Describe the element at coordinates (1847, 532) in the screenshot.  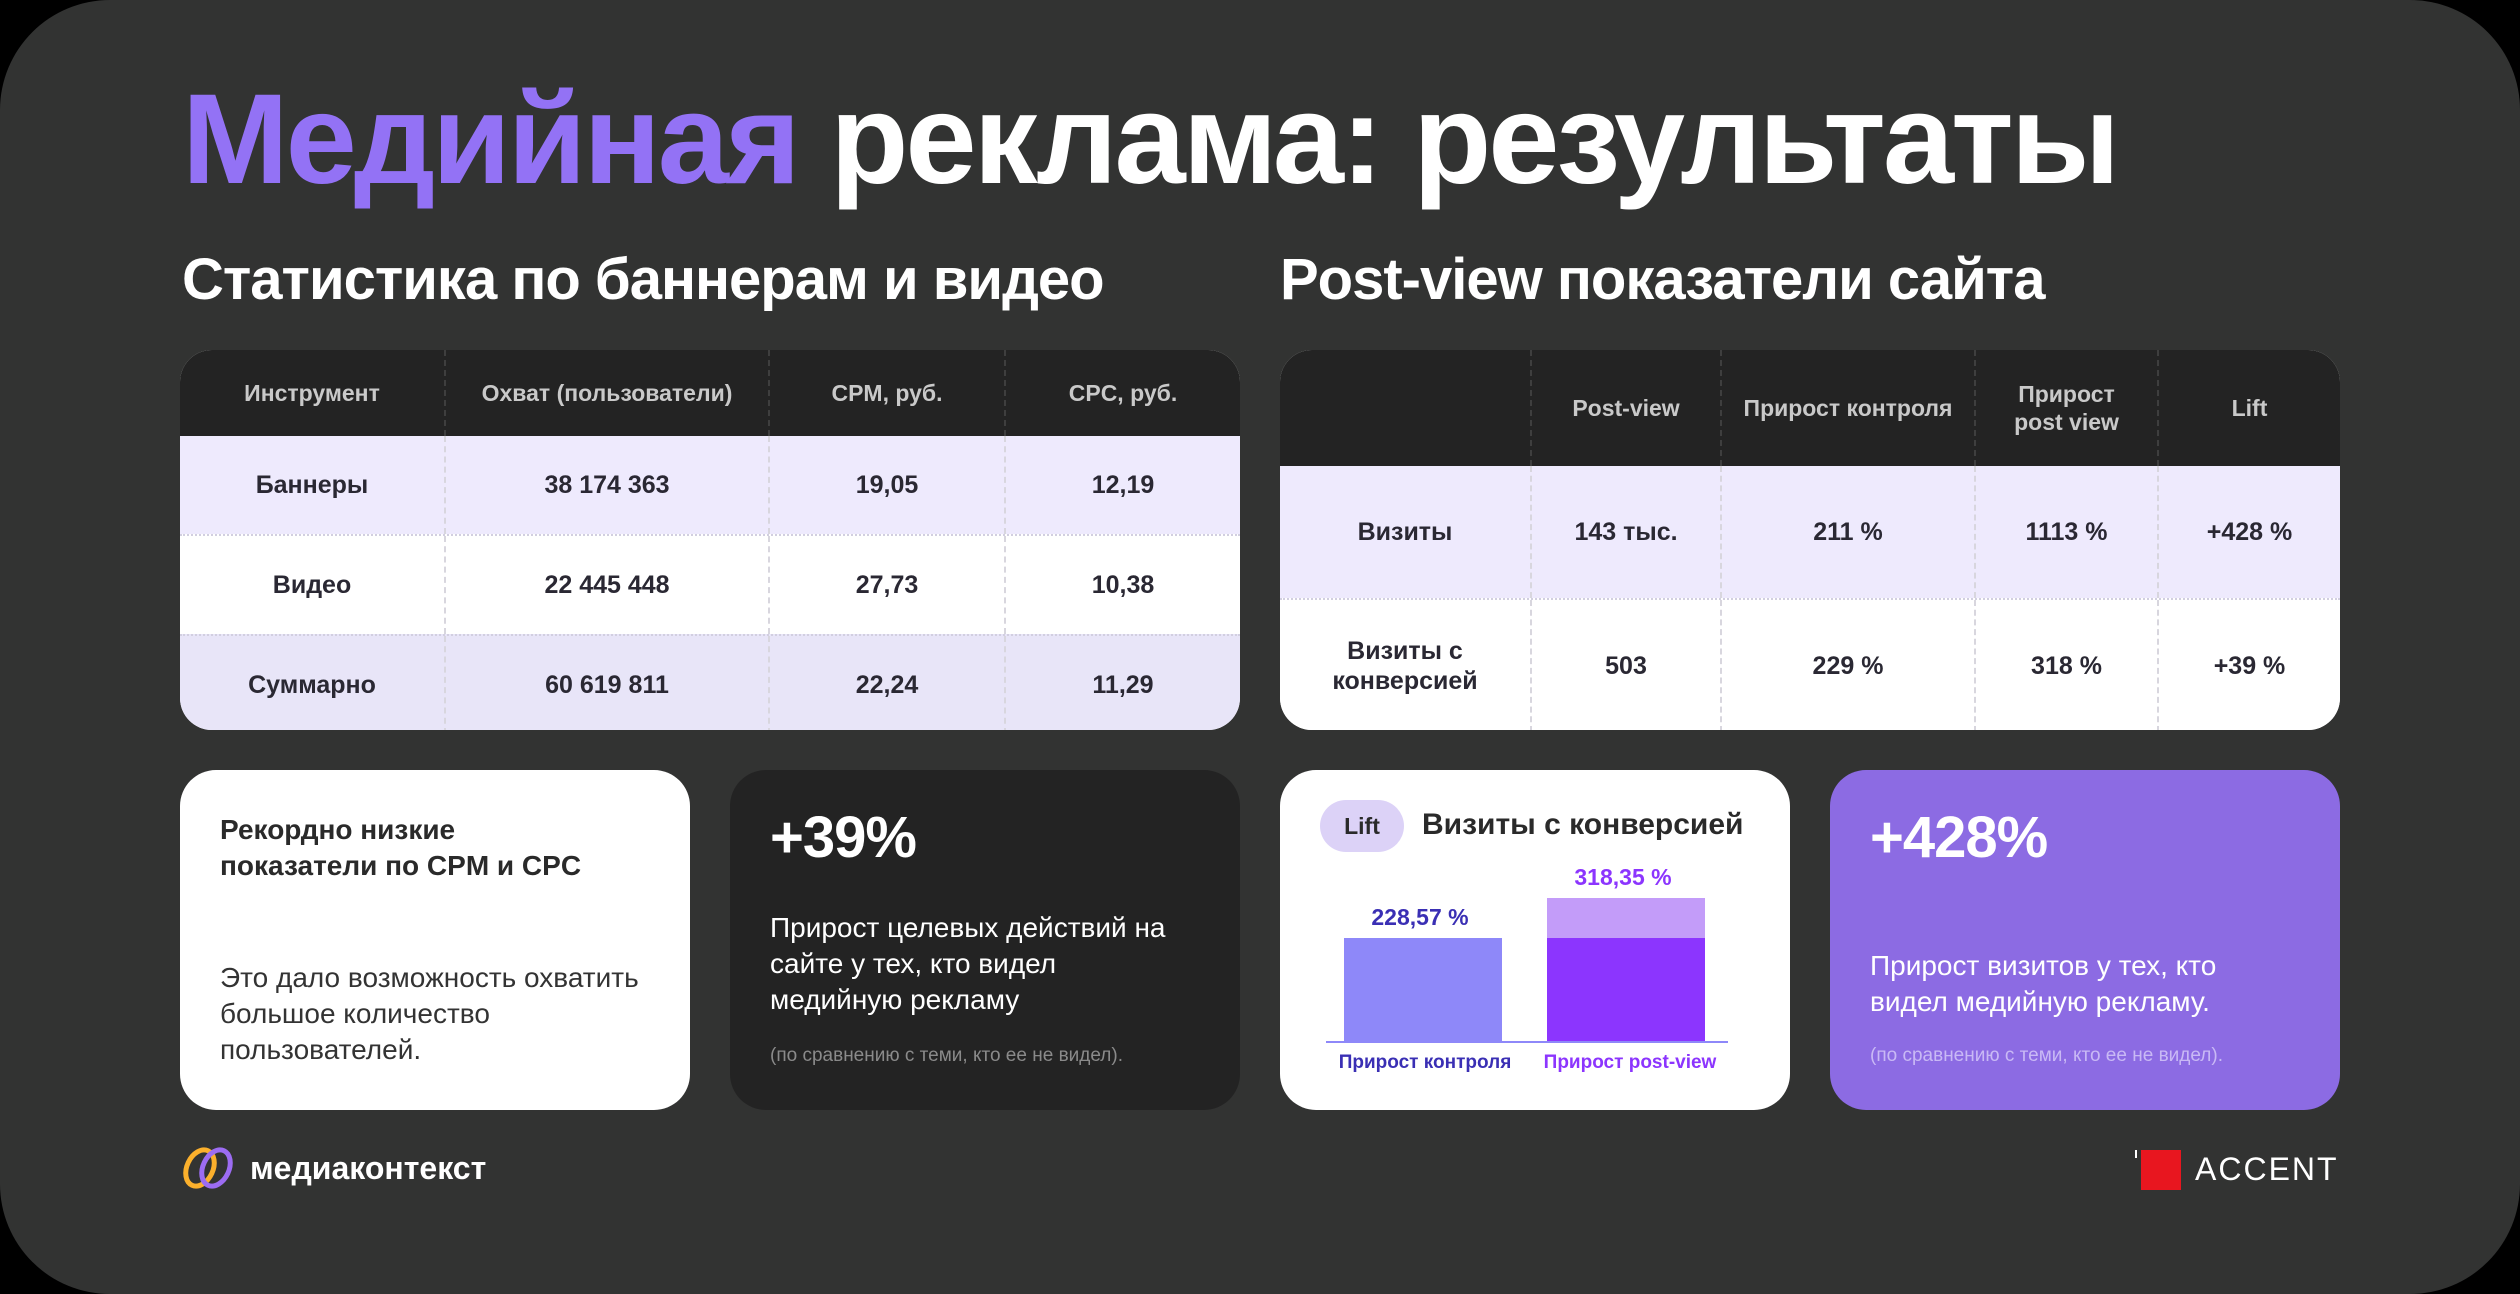
I see `table-cell: 211 %` at that location.